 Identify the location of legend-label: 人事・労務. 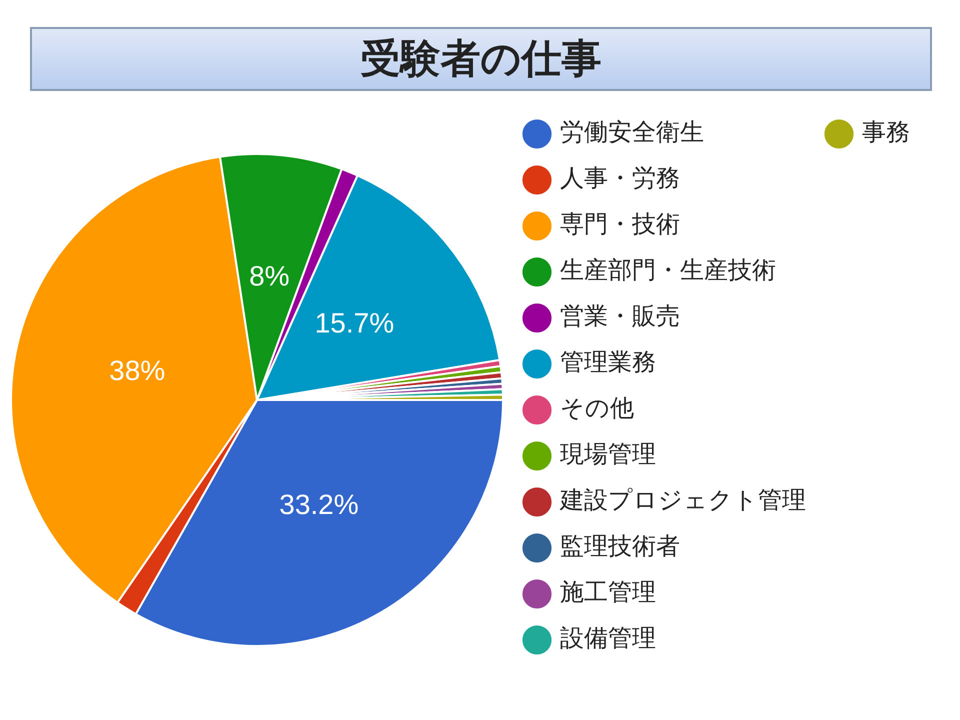
(620, 178).